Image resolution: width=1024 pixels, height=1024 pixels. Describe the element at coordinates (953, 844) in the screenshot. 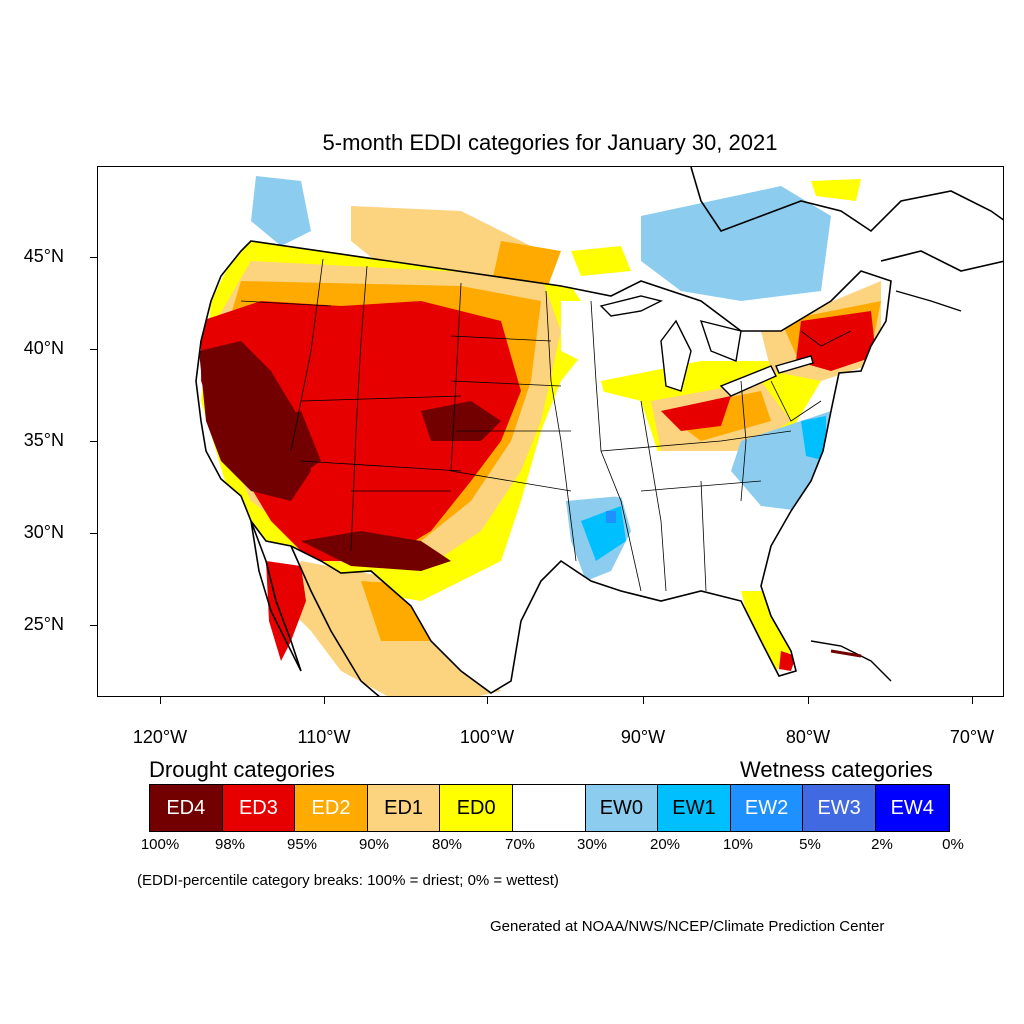

I see `break-label: 0%` at that location.